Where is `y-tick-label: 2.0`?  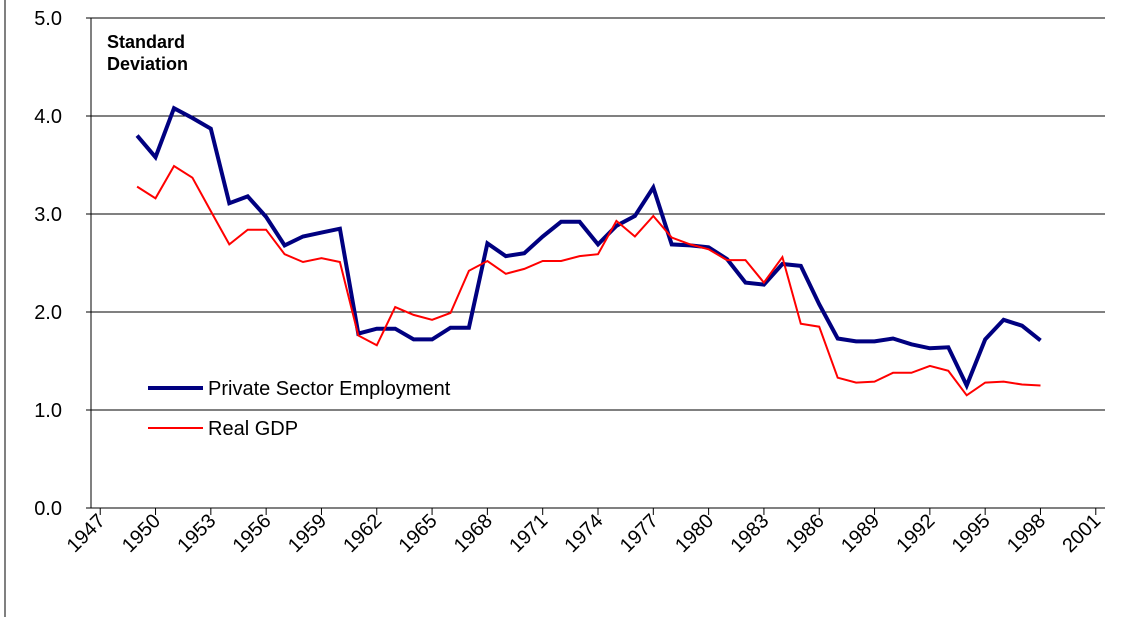 y-tick-label: 2.0 is located at coordinates (48, 313).